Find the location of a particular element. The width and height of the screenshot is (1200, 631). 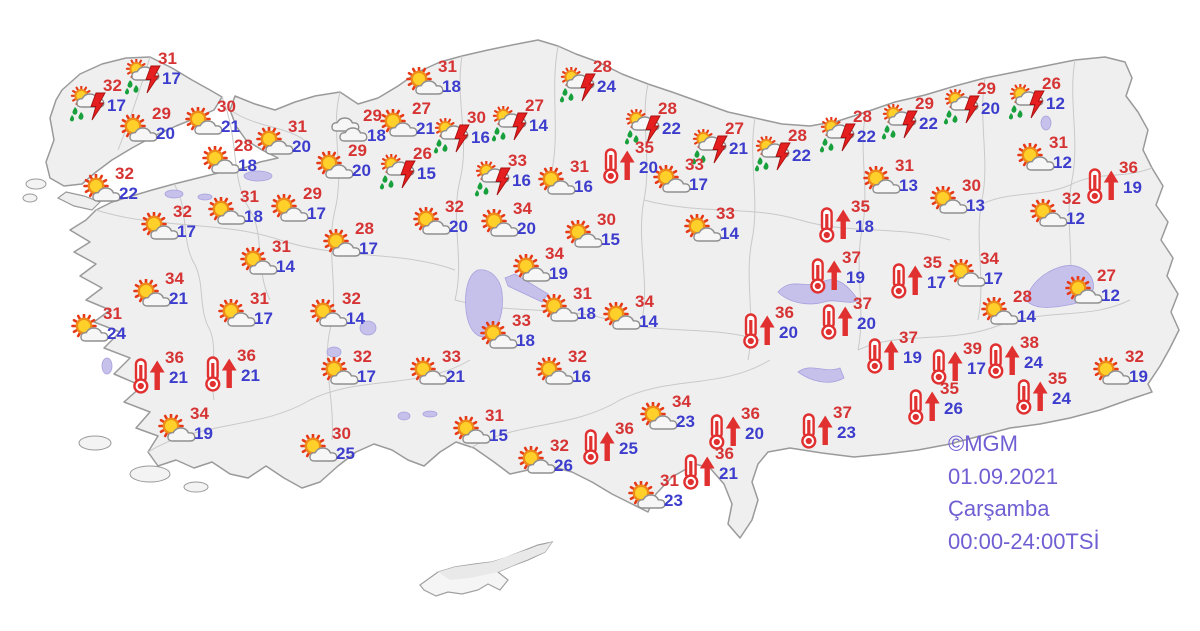

weather-station: 32 19 is located at coordinates (1131, 374).